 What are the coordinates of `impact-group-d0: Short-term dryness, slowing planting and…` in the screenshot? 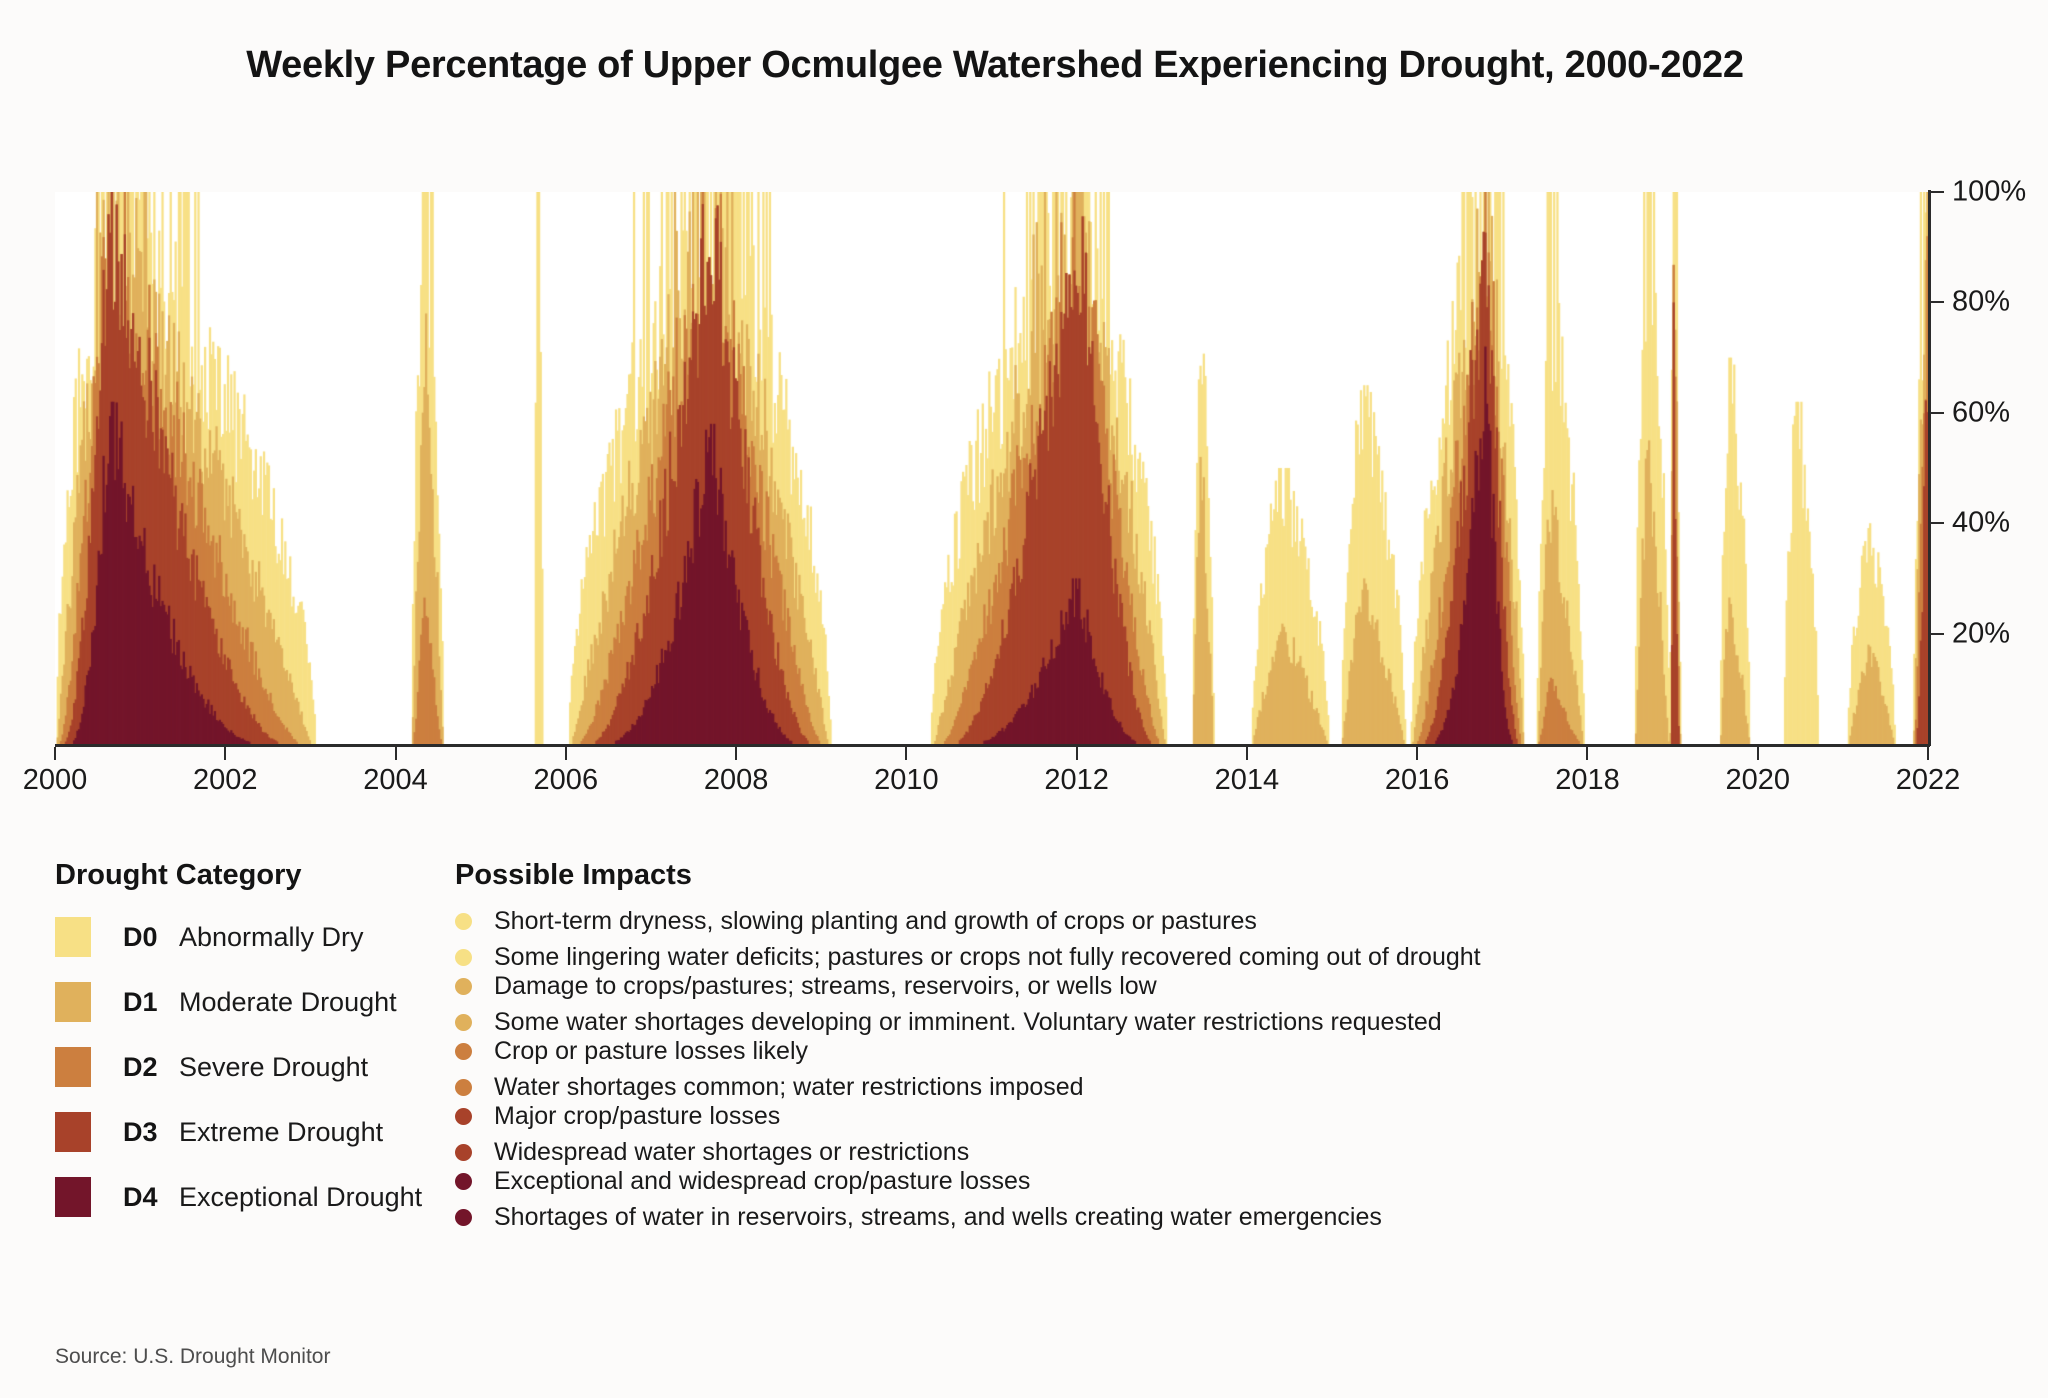 It's located at (968, 939).